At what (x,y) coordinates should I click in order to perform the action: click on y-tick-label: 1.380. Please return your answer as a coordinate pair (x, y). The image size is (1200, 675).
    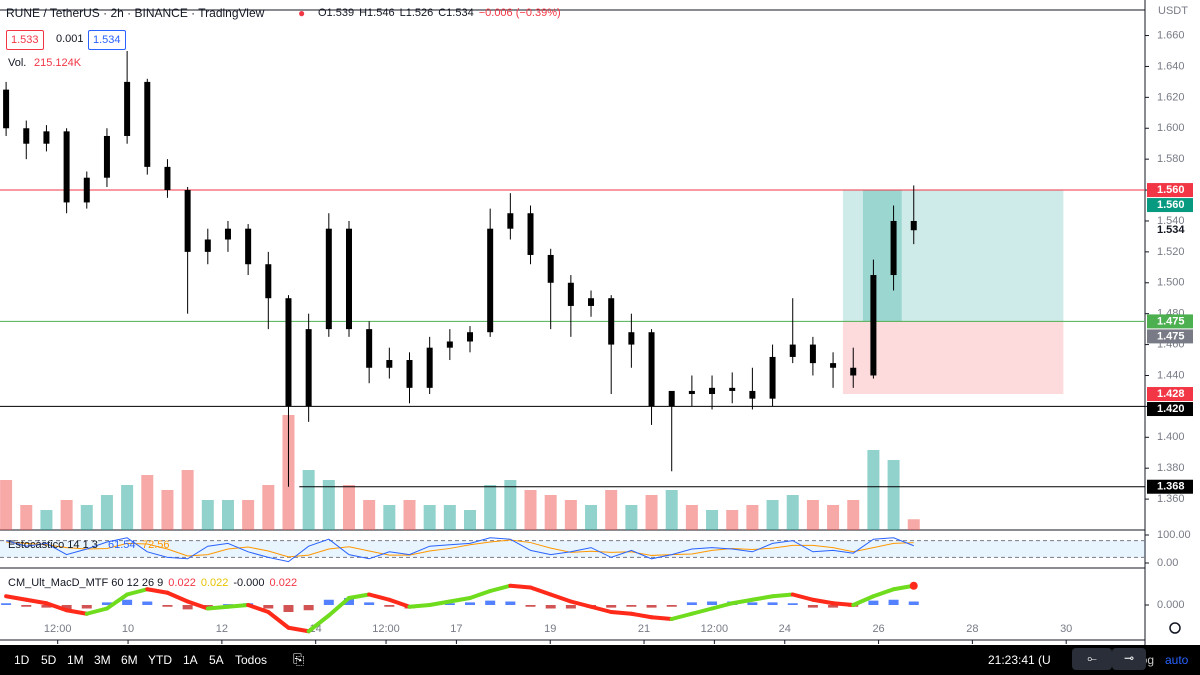
    Looking at the image, I should click on (1171, 468).